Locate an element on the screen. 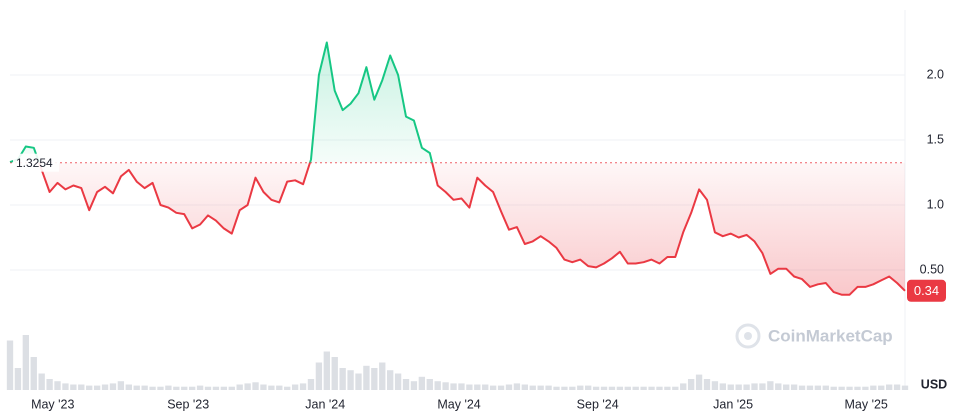 This screenshot has height=418, width=960. baseline-label-bg is located at coordinates (36, 162).